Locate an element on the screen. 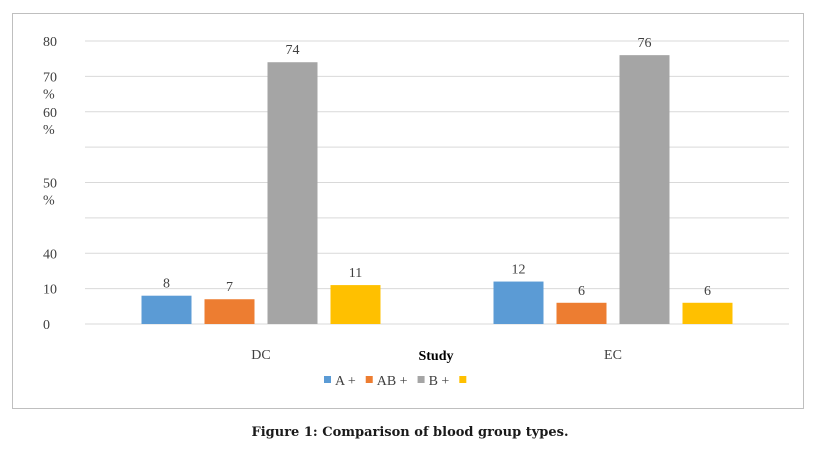  legend: A + AB + B + is located at coordinates (395, 381).